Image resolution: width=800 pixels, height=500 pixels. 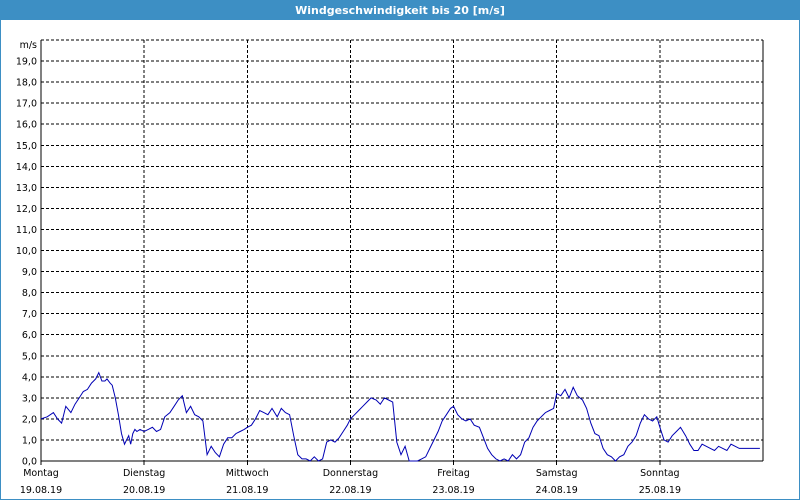 What do you see at coordinates (29, 335) in the screenshot?
I see `y-tick-label: 6,0` at bounding box center [29, 335].